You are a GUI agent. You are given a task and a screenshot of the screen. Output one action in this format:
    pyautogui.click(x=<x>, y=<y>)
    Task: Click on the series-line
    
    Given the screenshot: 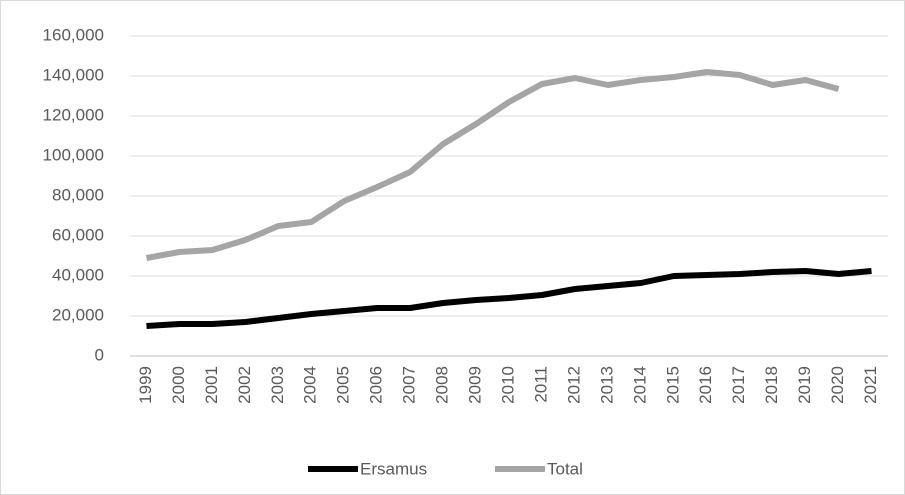 What is the action you would take?
    pyautogui.click(x=509, y=298)
    